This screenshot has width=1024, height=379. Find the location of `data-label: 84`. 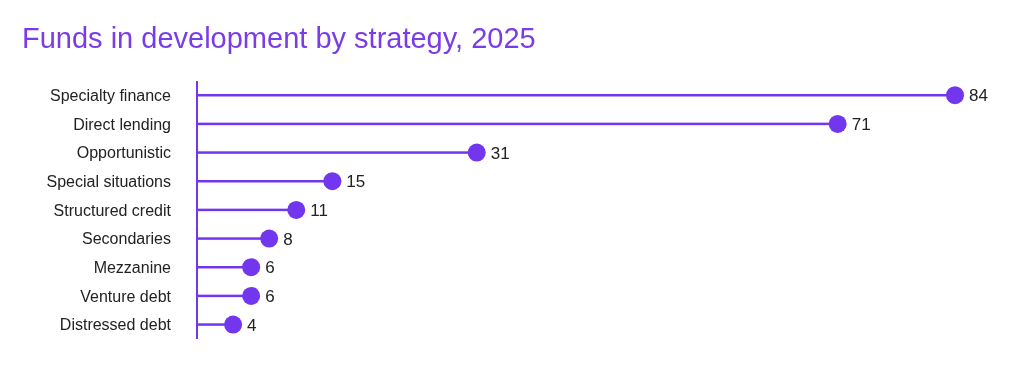

data-label: 84 is located at coordinates (978, 96).